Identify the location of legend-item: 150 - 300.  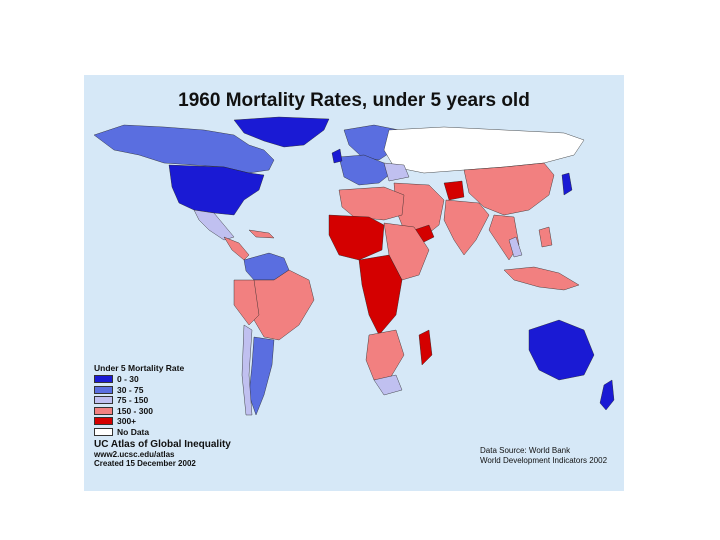
(139, 411).